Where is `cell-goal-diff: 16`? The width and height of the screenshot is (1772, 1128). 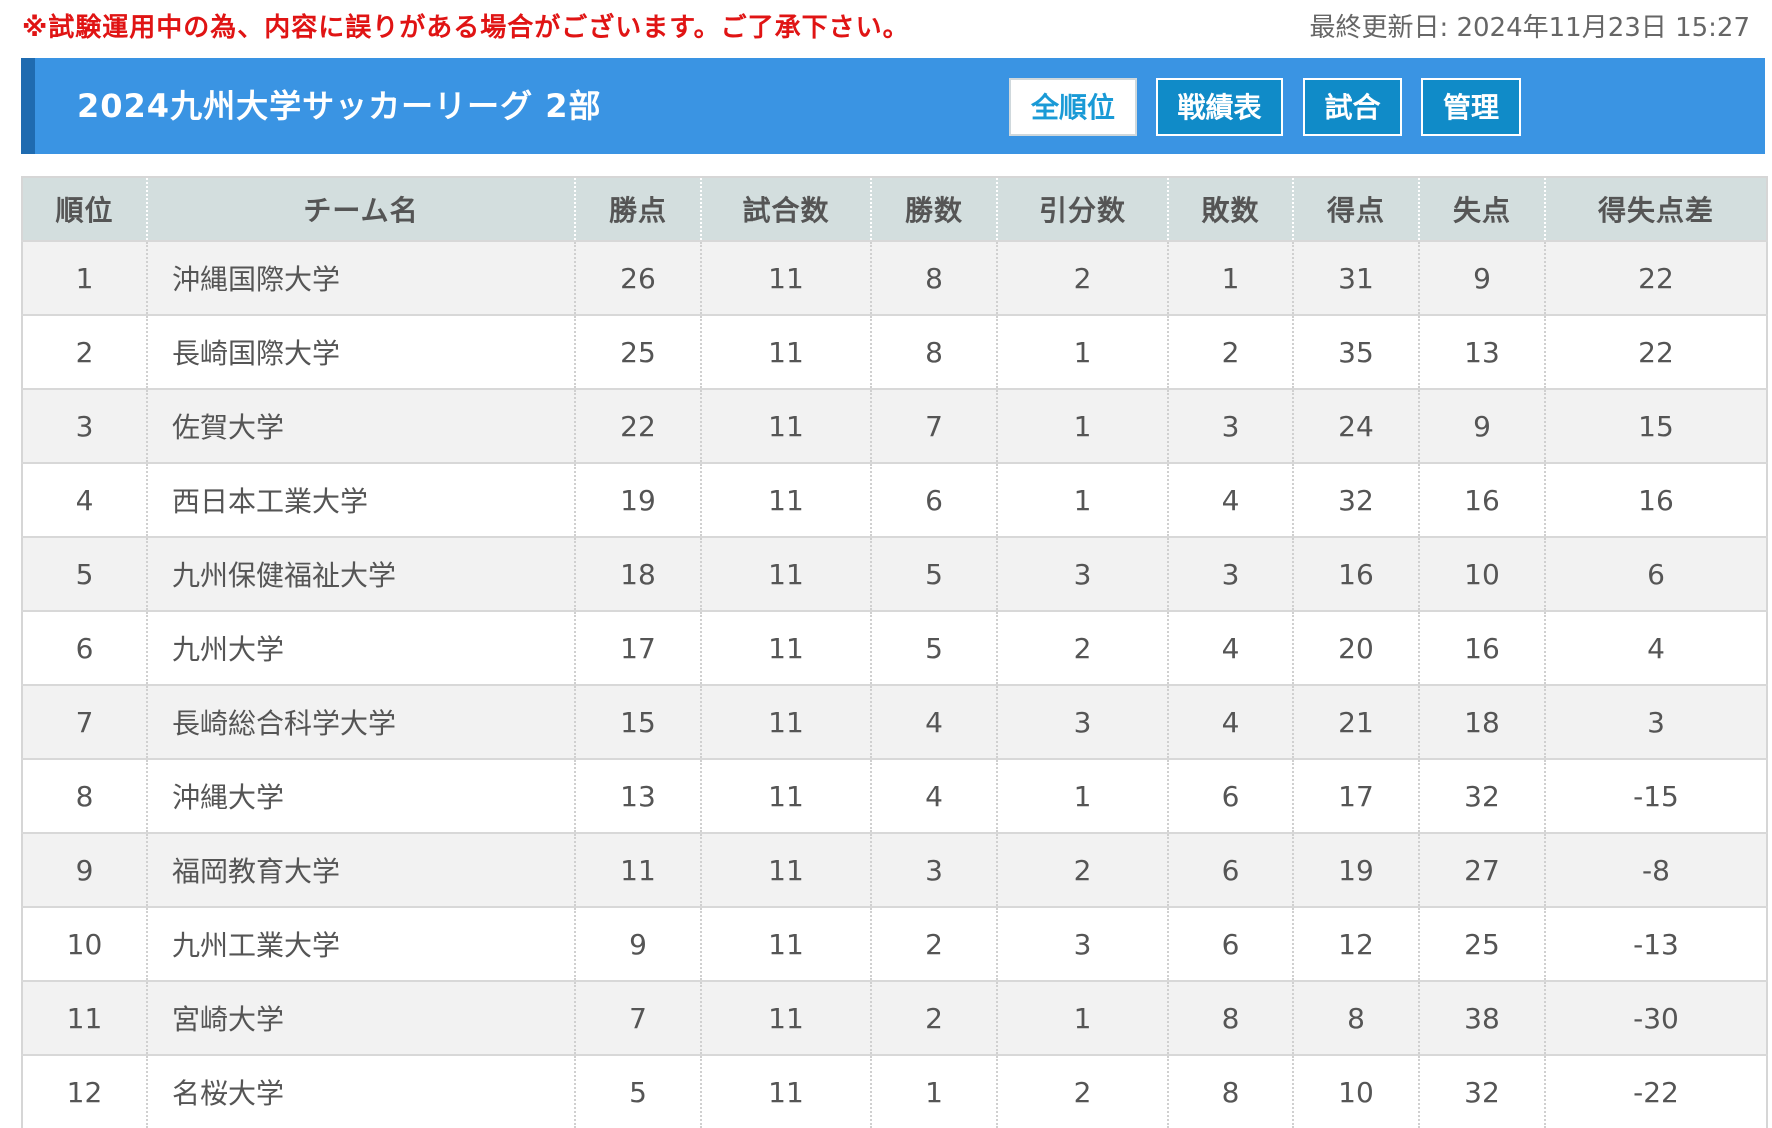
cell-goal-diff: 16 is located at coordinates (1656, 499).